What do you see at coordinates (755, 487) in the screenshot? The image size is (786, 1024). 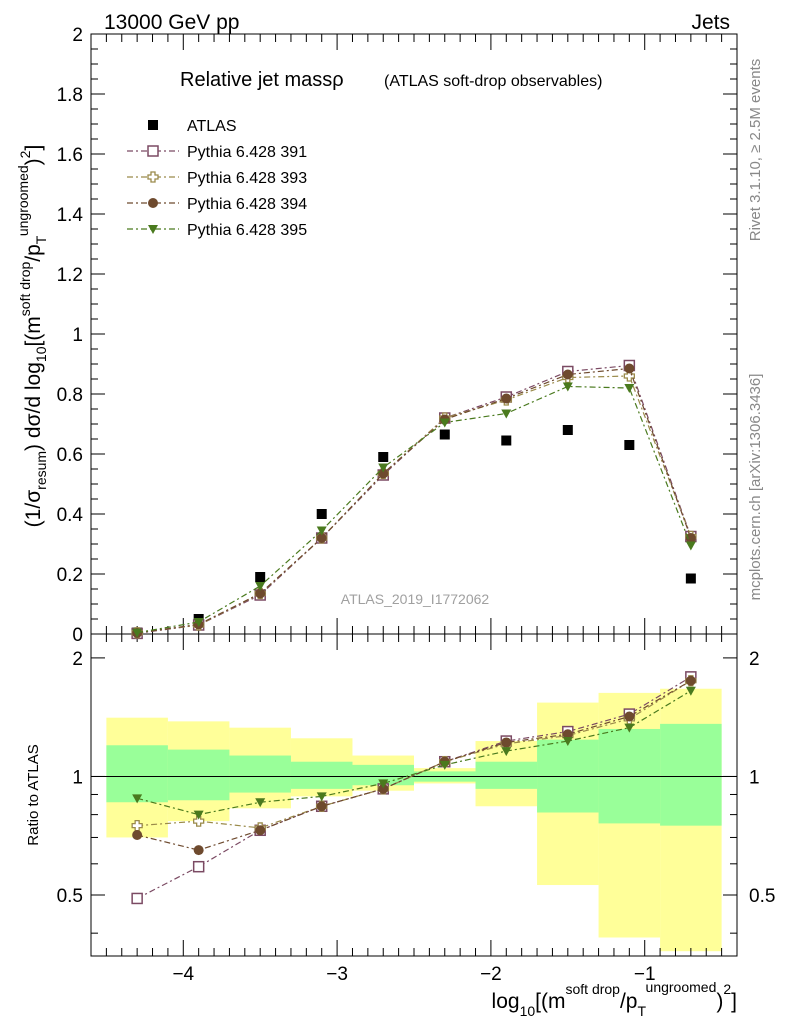 I see `mcplots-label: mcplots.cern.ch [arXiv:1306.3436]` at bounding box center [755, 487].